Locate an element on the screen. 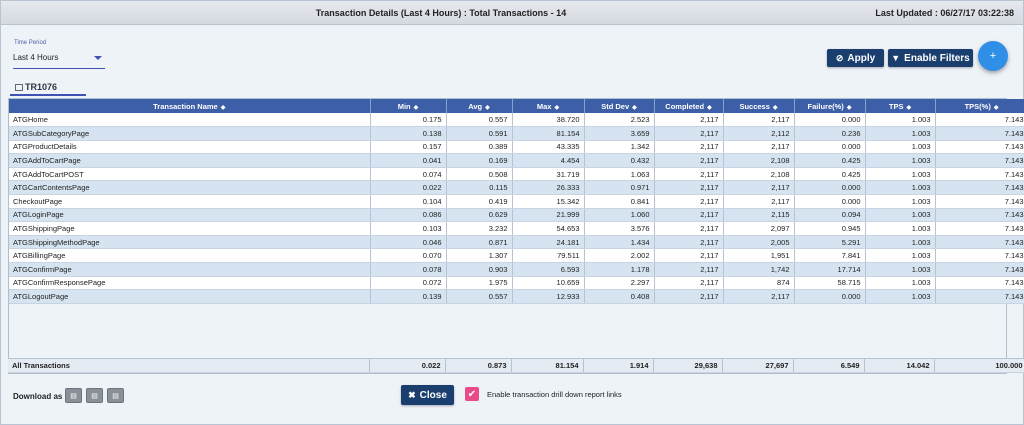 The image size is (1024, 425). totals-cell: 100.000 is located at coordinates (979, 365).